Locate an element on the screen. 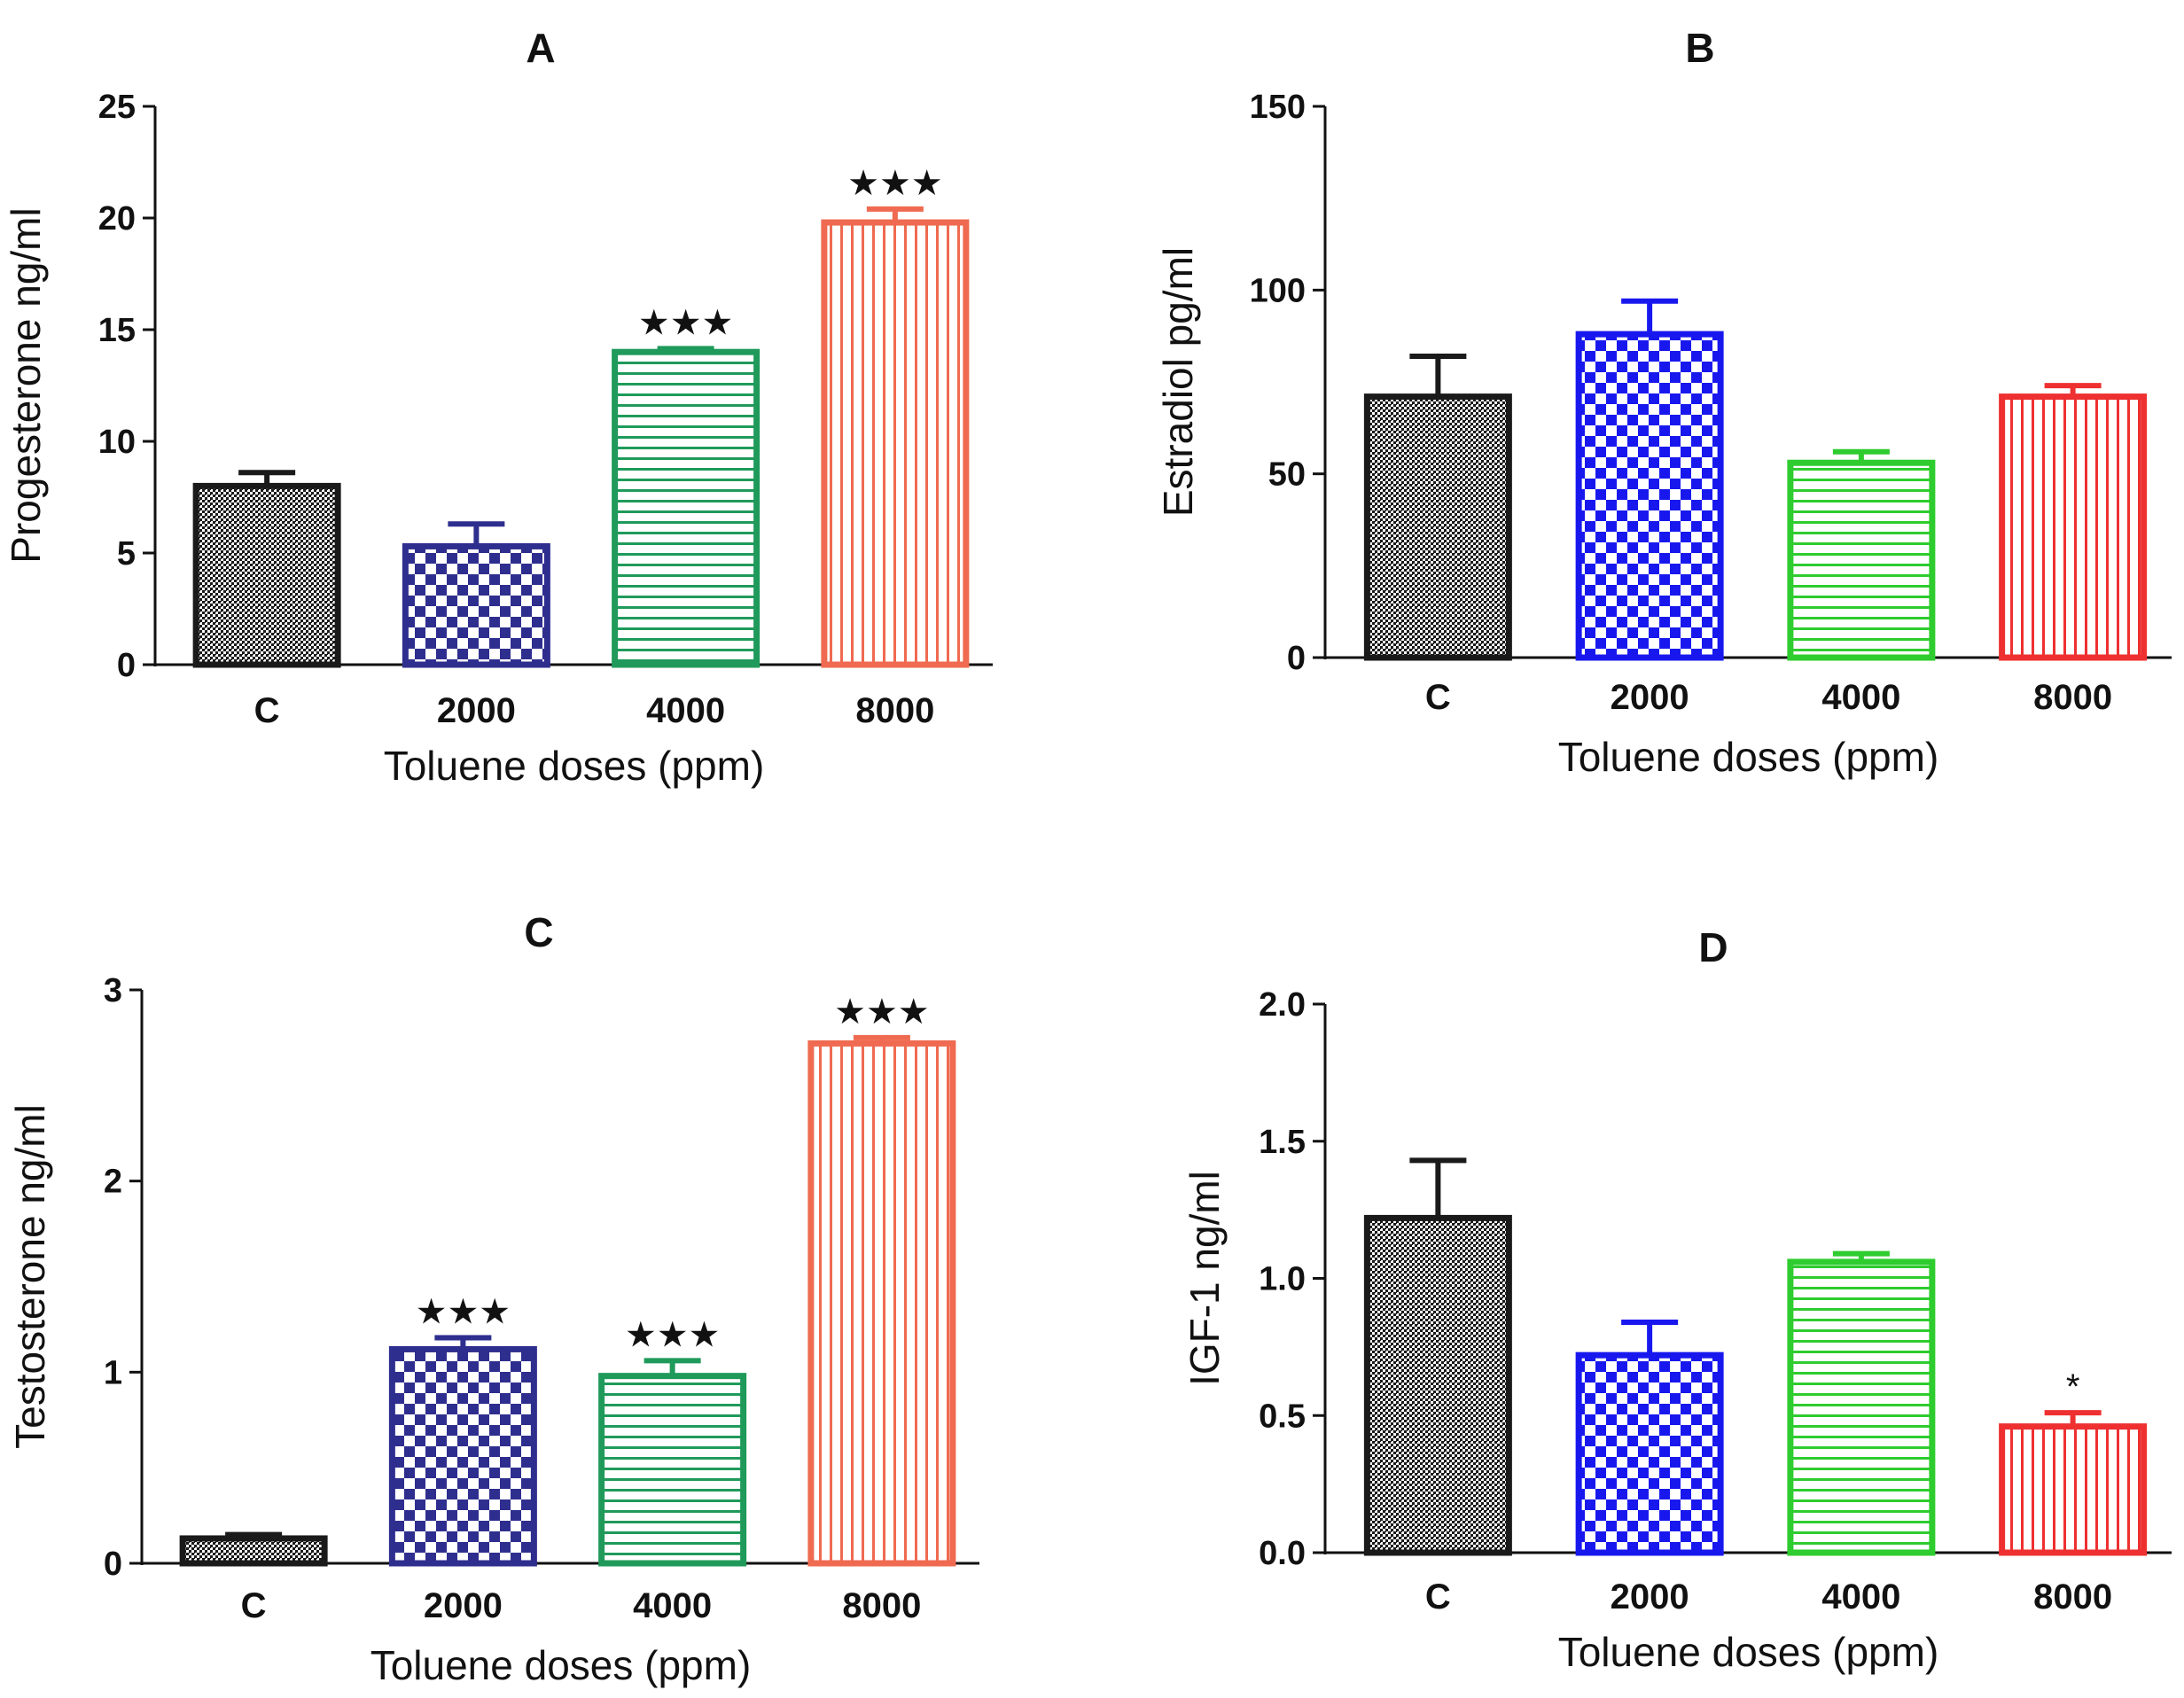 This screenshot has height=1698, width=2184. y-tick-label: 1 is located at coordinates (113, 1372).